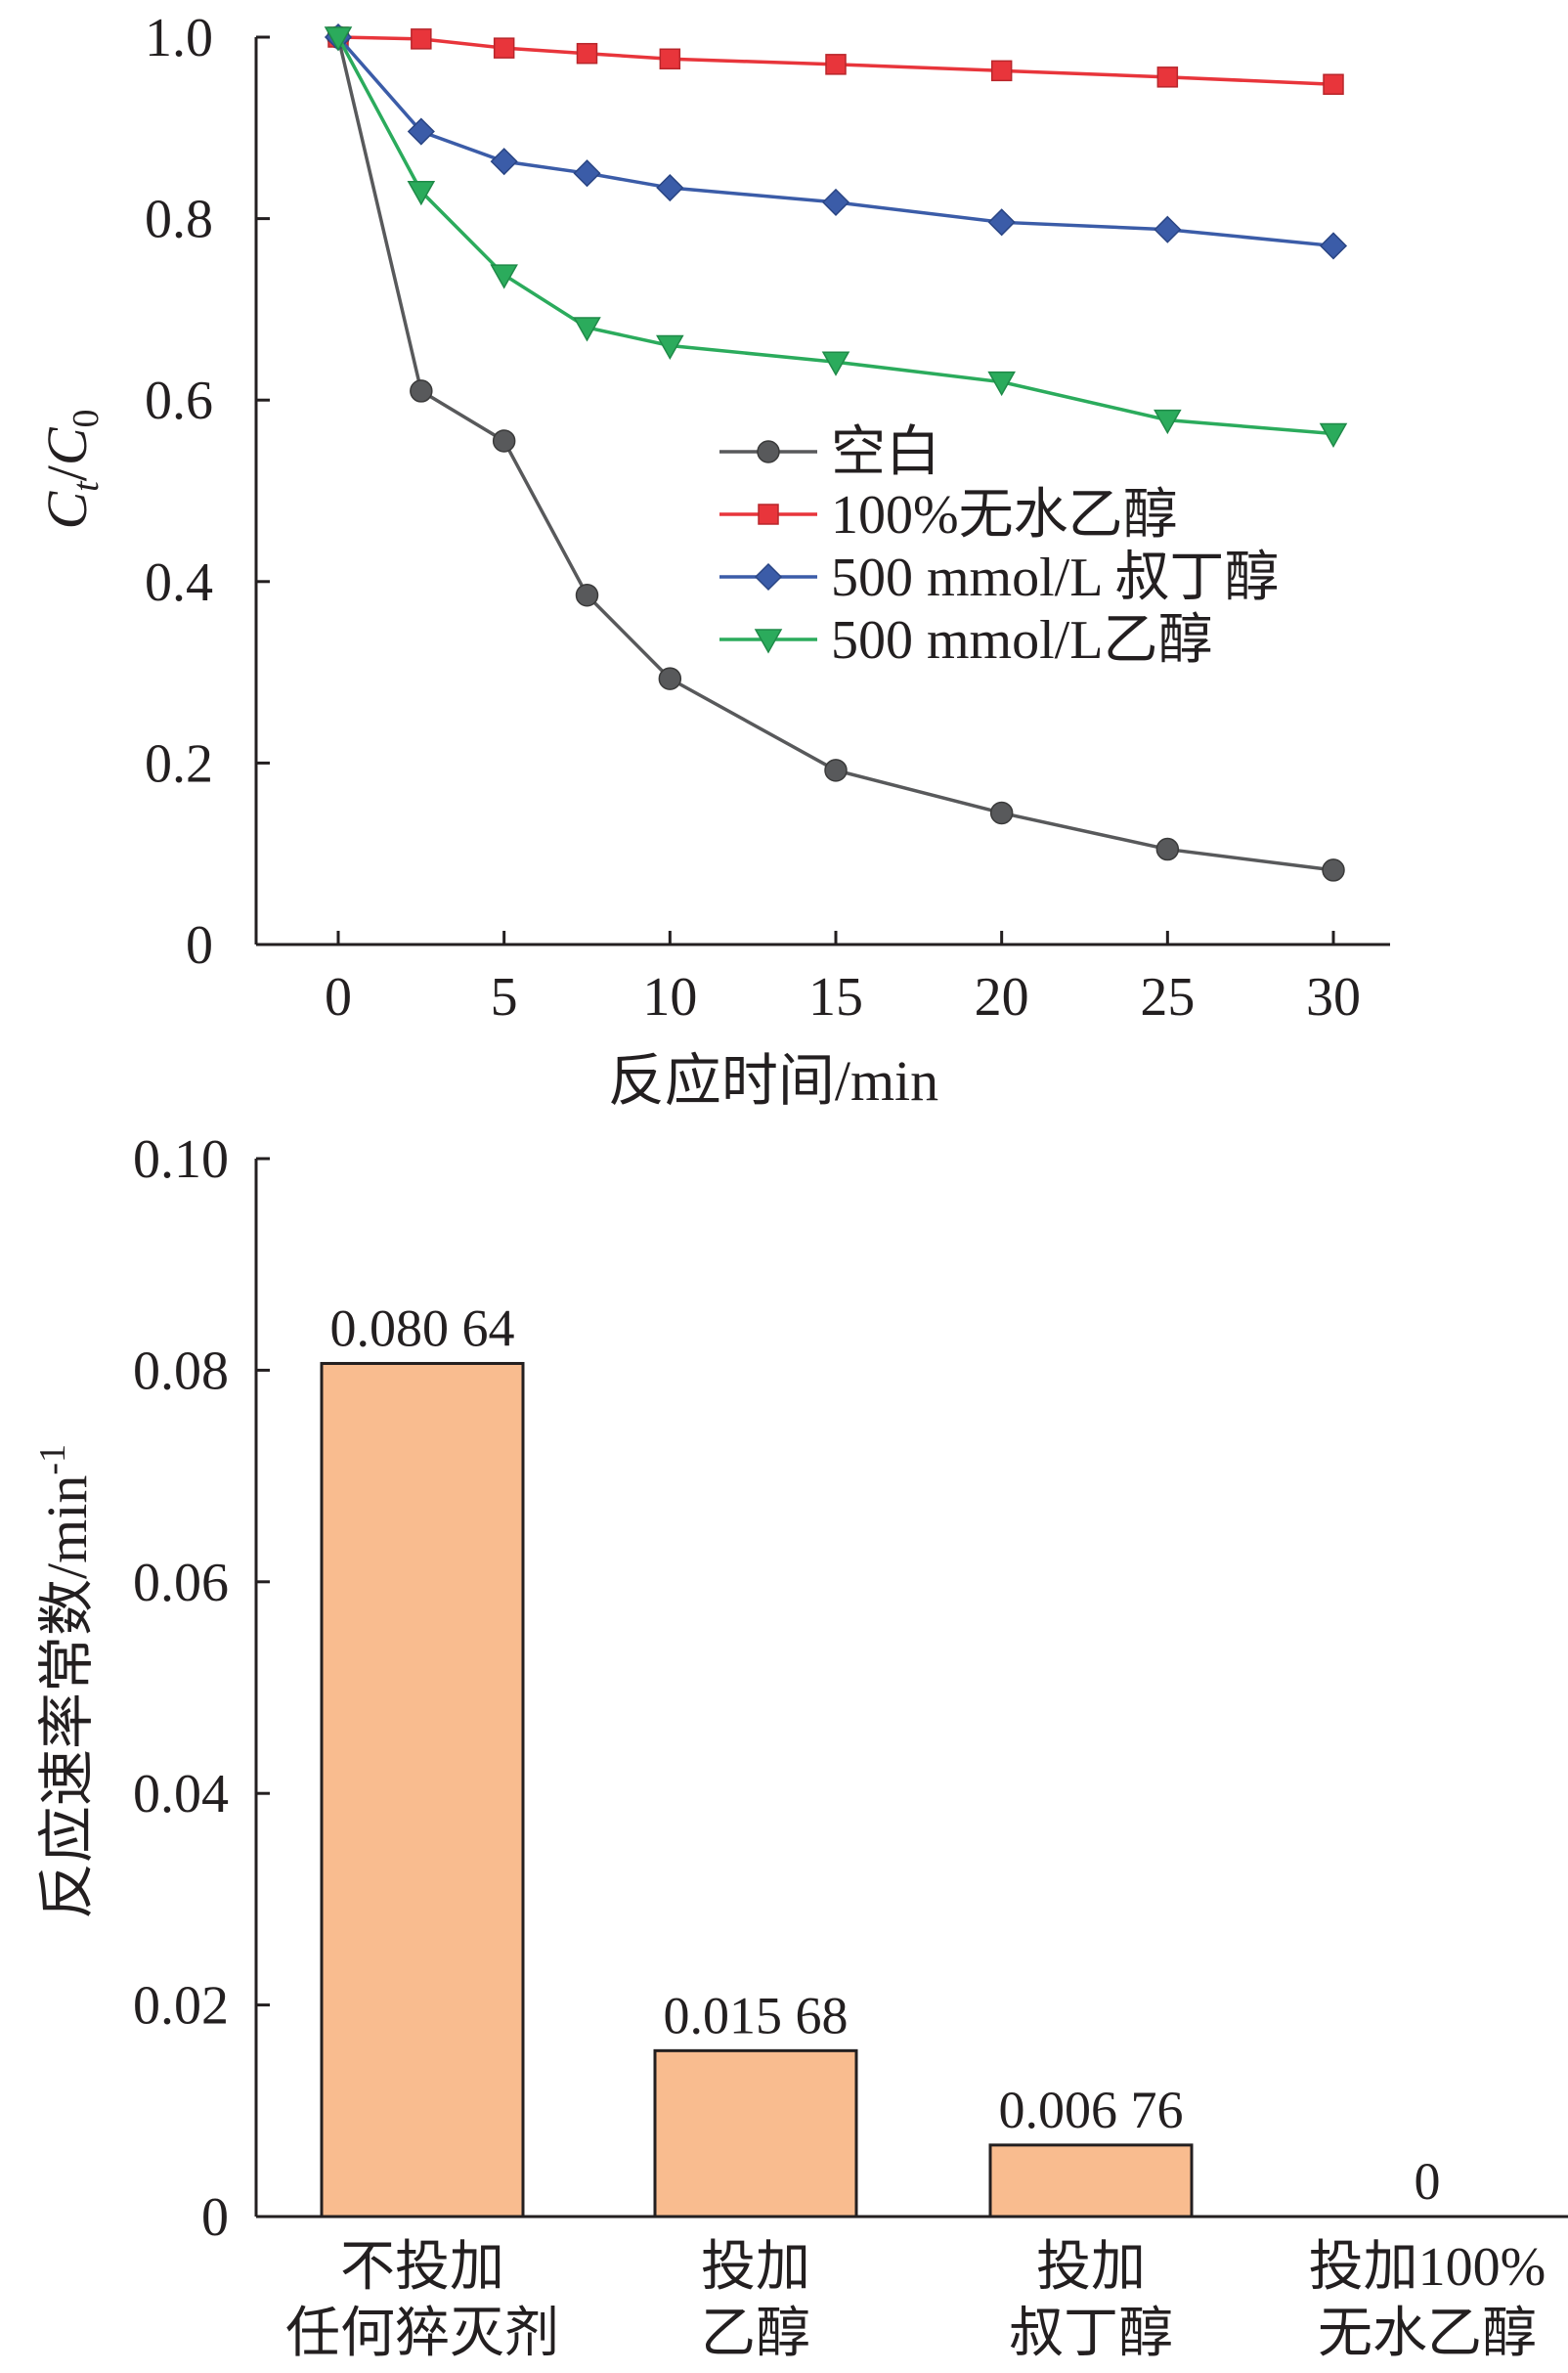 This screenshot has height=2373, width=1568. What do you see at coordinates (215, 2217) in the screenshot?
I see `bar-y-tick-label: 0` at bounding box center [215, 2217].